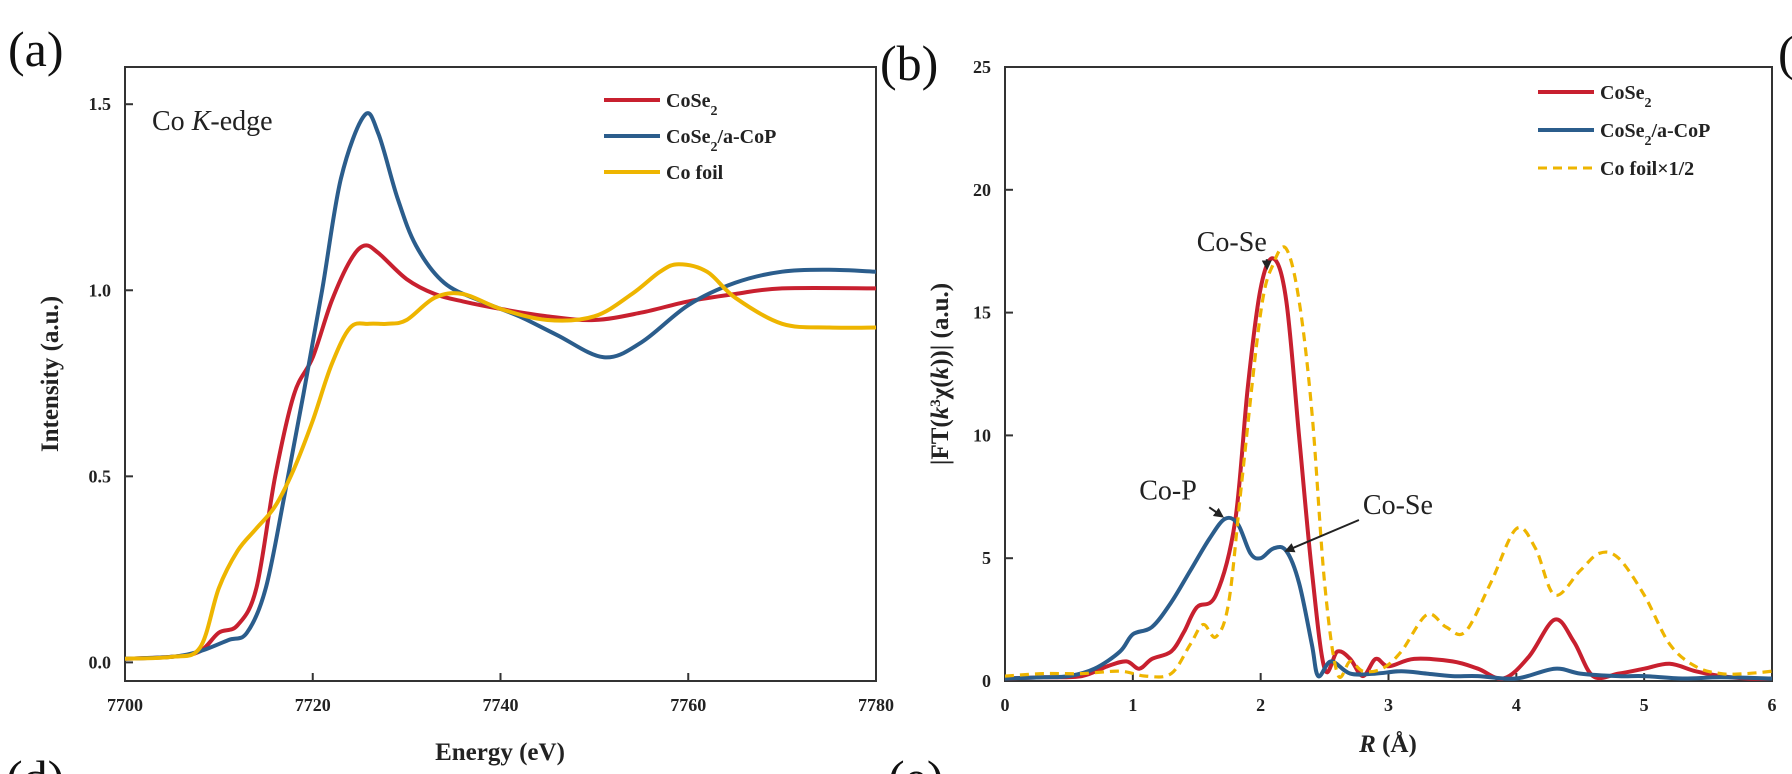  I want to click on panel-label-d: (d), so click(35, 762).